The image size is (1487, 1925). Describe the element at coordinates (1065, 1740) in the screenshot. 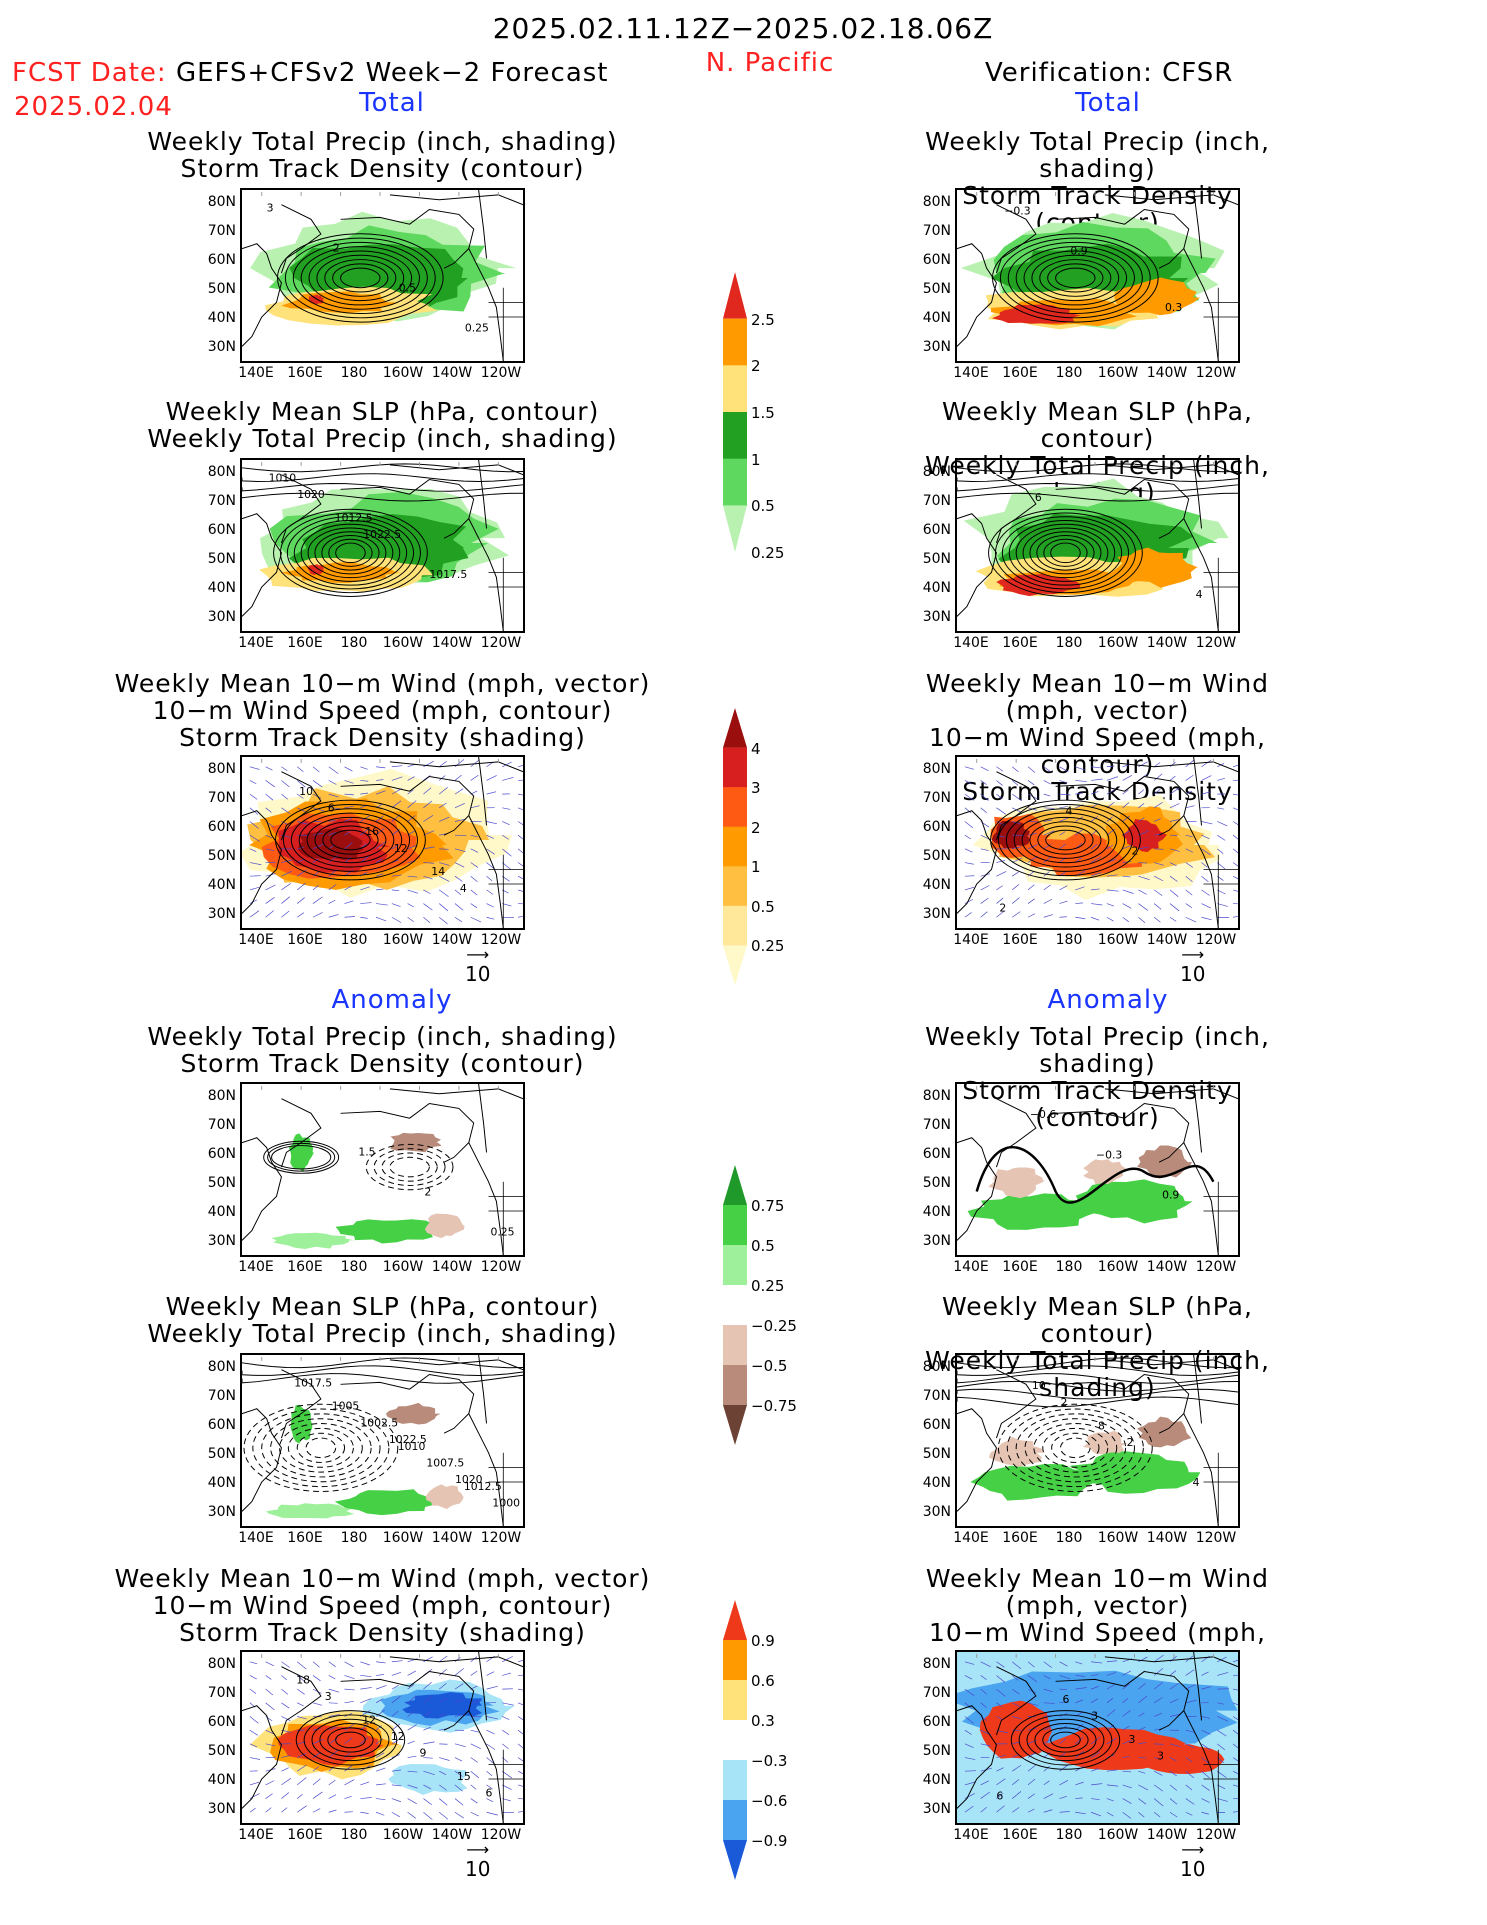

I see `wind-speed-anomaly-contour` at that location.